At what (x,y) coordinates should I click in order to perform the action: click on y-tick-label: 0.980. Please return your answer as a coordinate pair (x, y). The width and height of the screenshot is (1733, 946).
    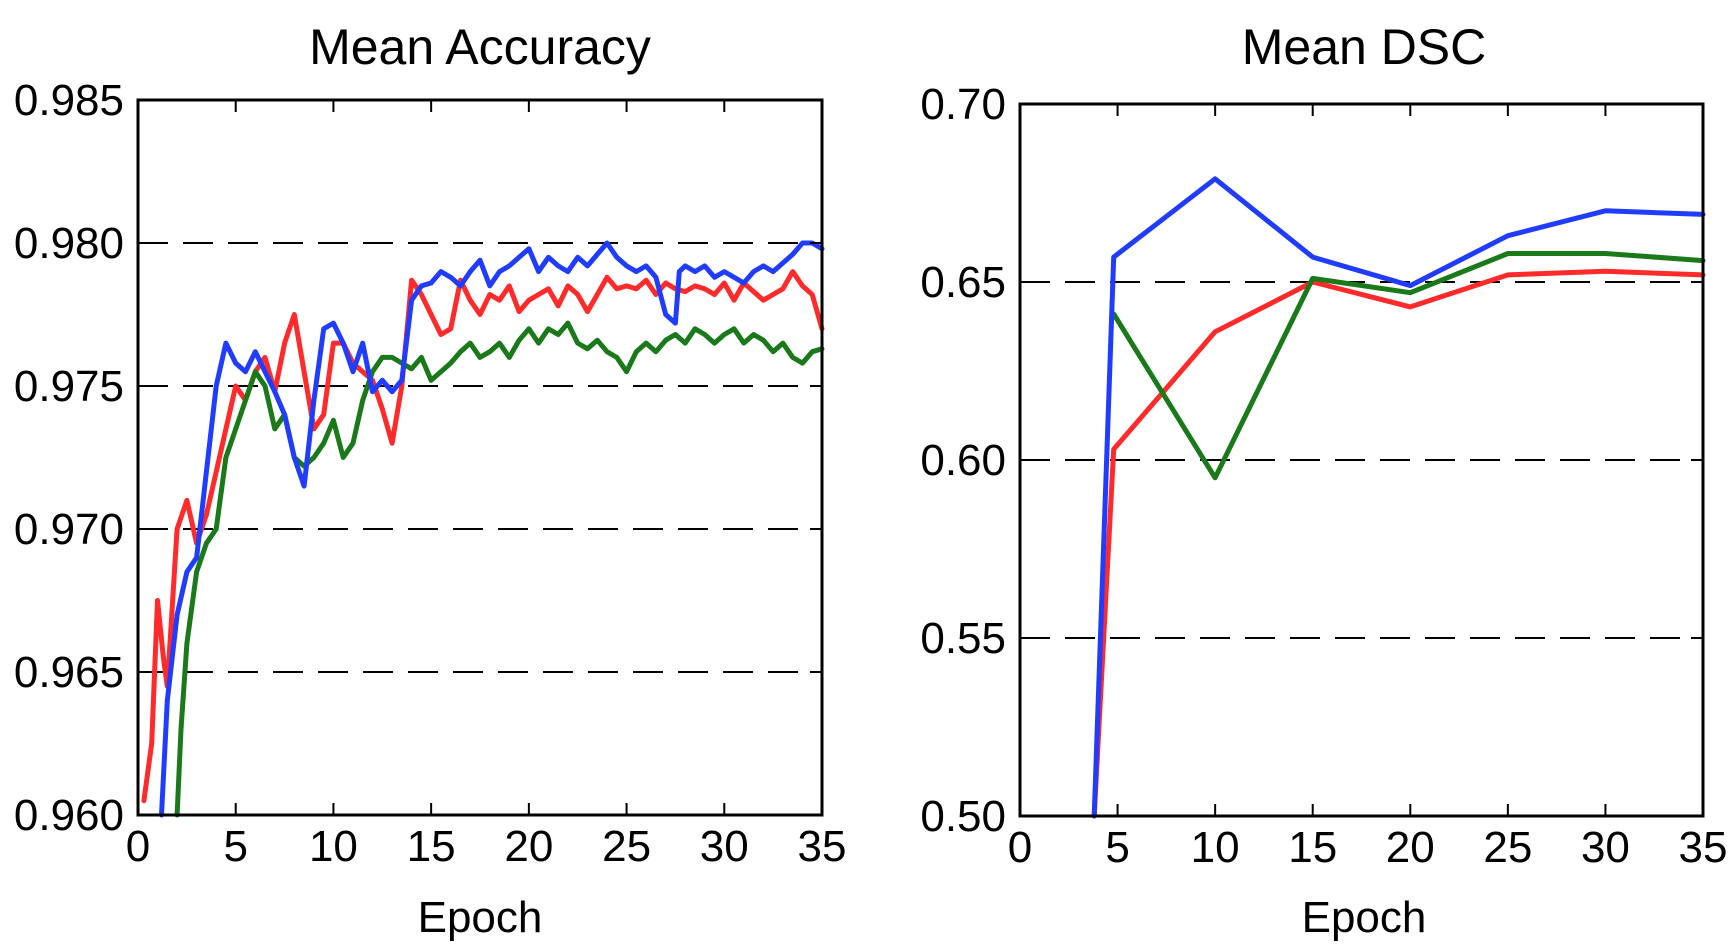
    Looking at the image, I should click on (69, 243).